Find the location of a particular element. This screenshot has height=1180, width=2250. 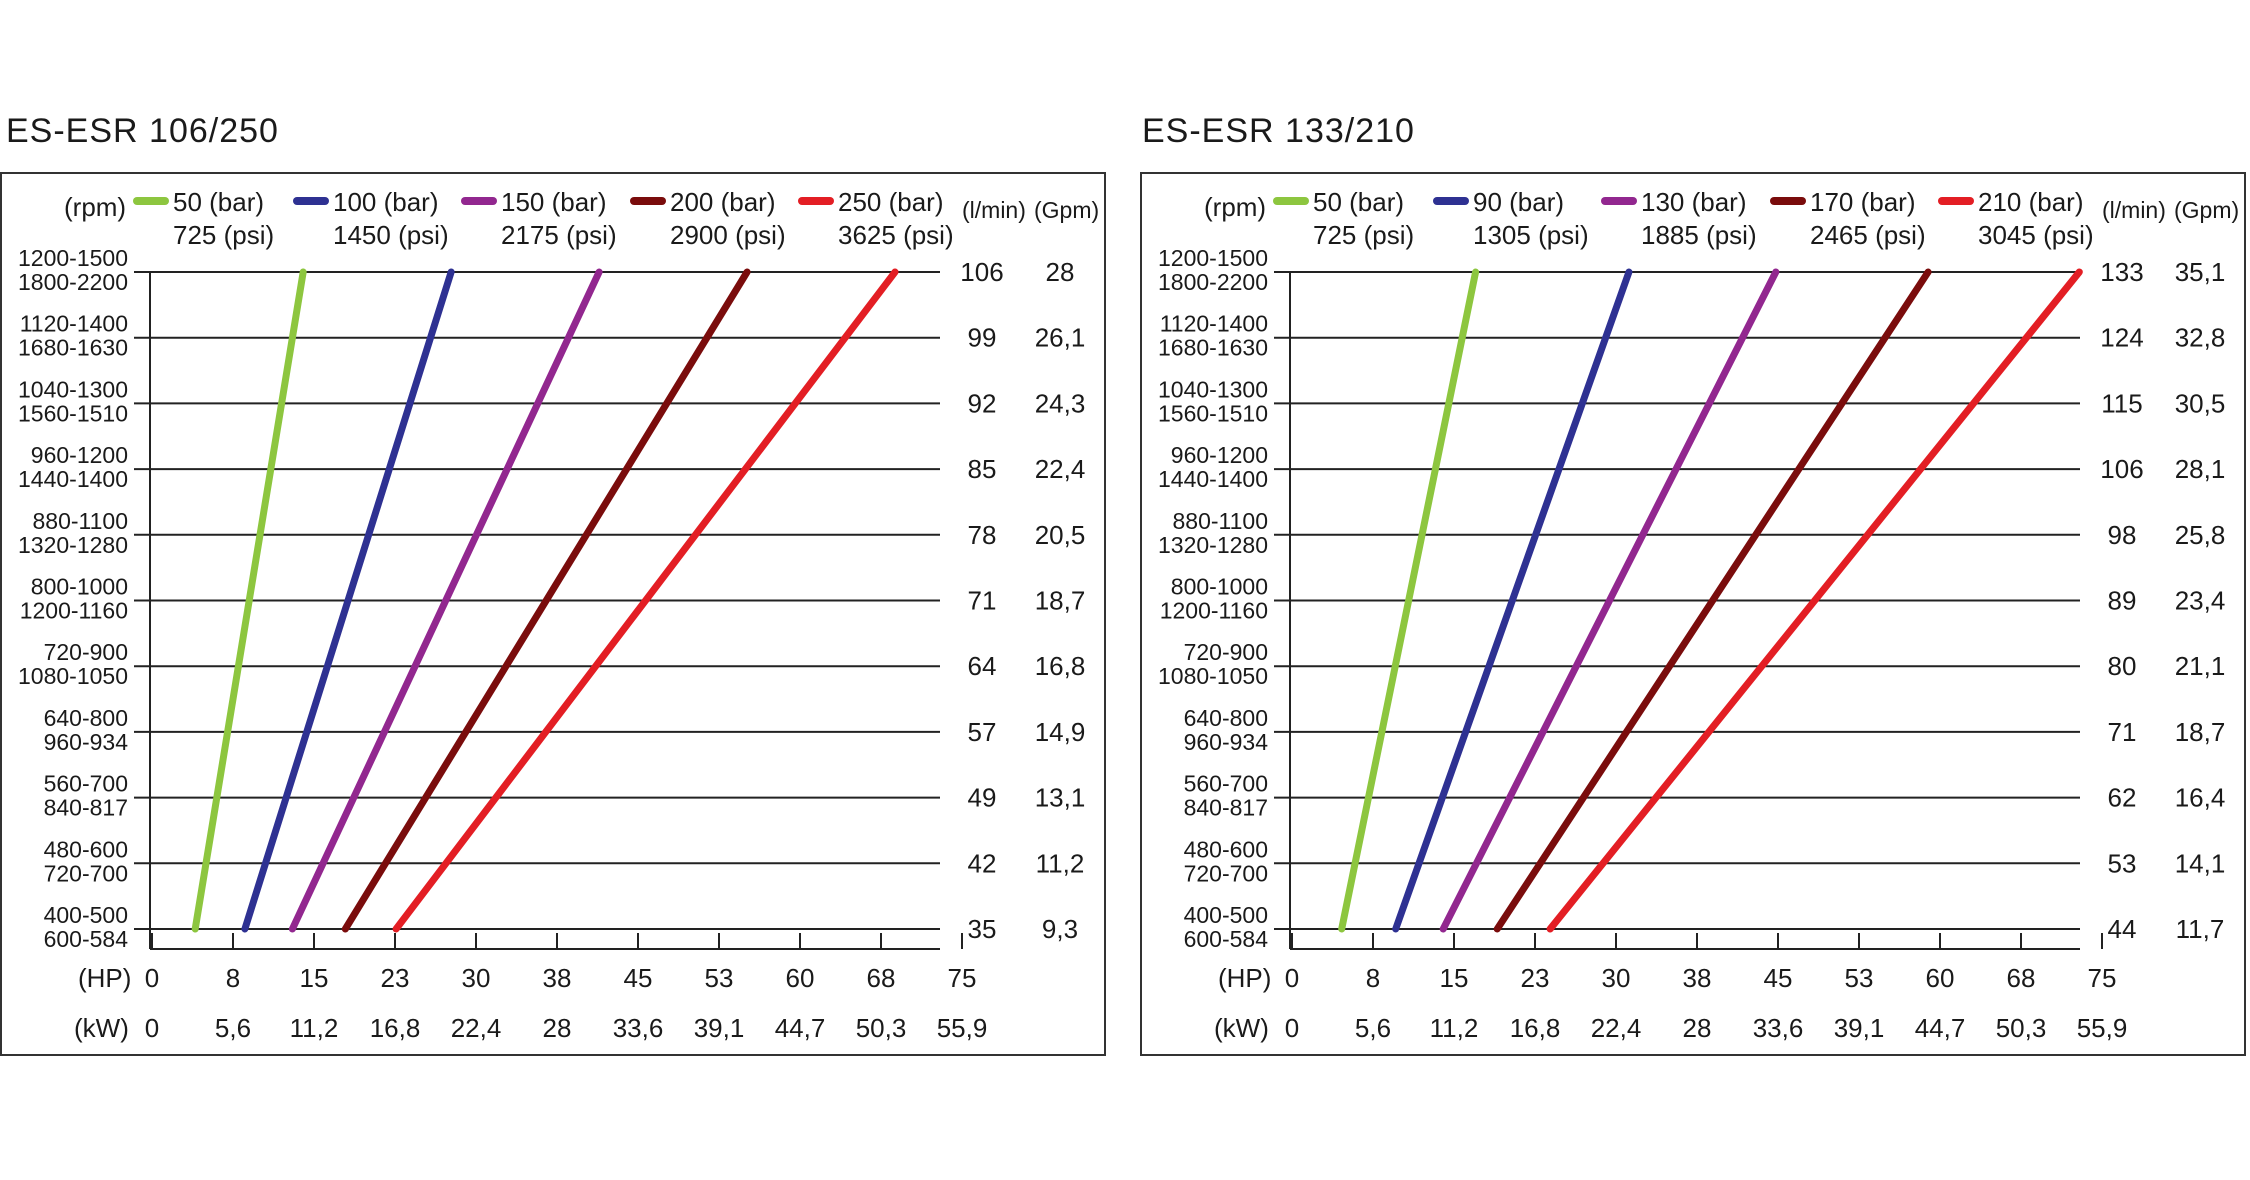

rpm-label: 720-900 is located at coordinates (86, 652).